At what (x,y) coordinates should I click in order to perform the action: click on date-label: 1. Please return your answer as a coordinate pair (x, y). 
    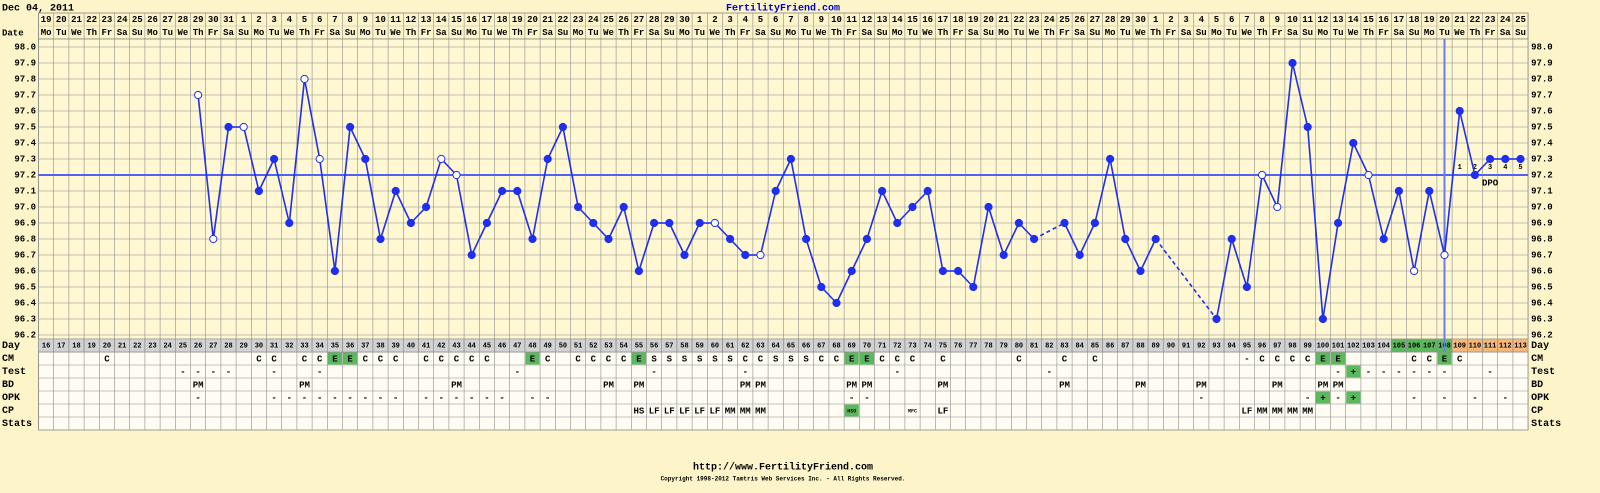
    Looking at the image, I should click on (1156, 20).